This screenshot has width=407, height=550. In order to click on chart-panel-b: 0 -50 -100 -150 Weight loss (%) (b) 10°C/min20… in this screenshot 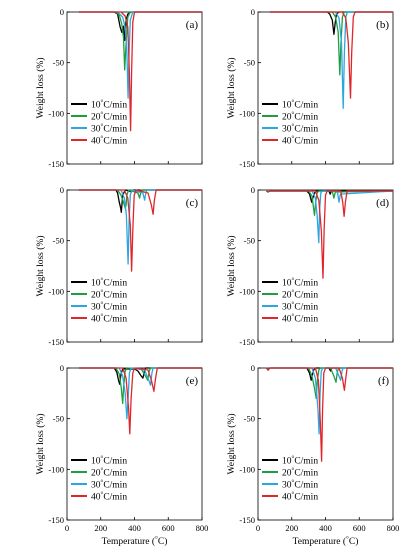, I will do `click(310, 88)`.